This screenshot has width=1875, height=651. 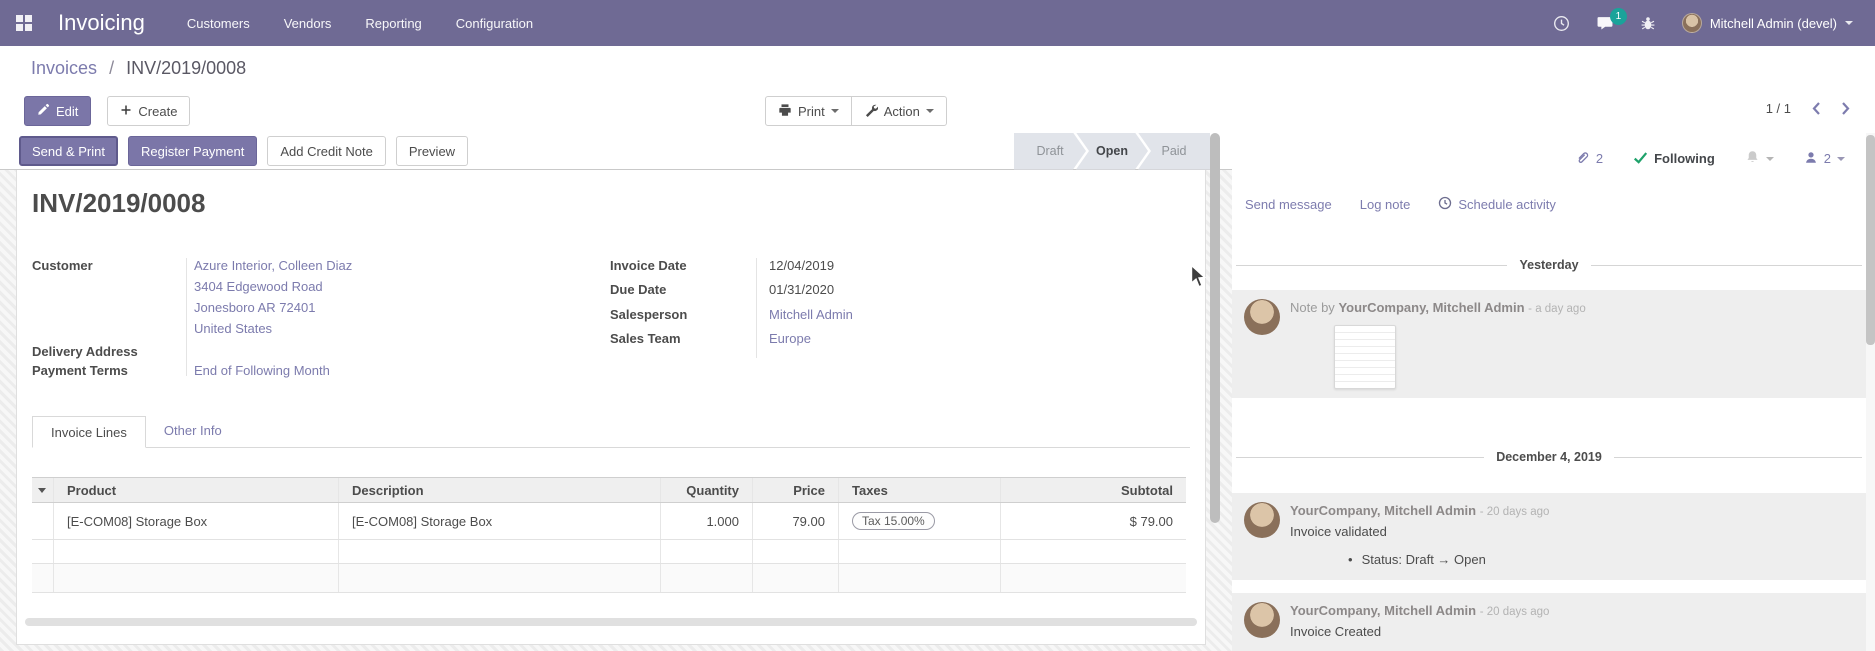 I want to click on column-header-taxes: Taxes, so click(x=920, y=490).